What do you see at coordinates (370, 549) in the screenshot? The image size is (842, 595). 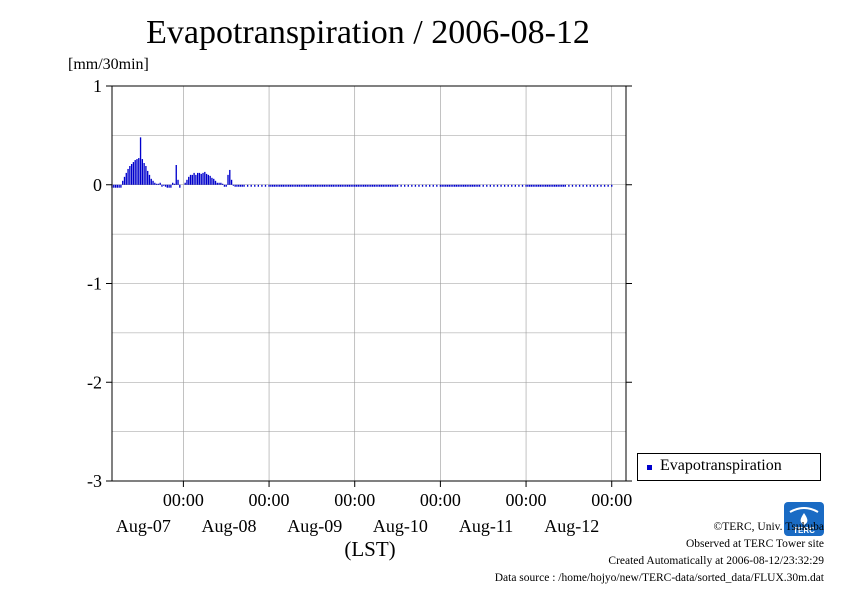 I see `x-axis-unit: (LST)` at bounding box center [370, 549].